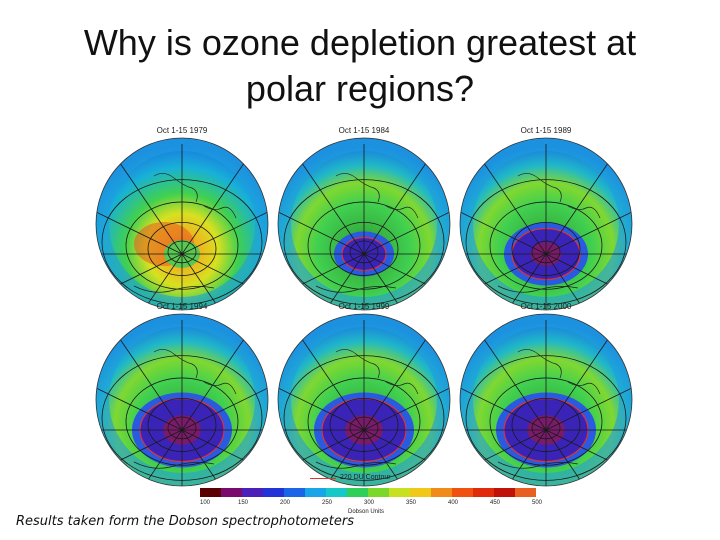  I want to click on globe-1984, so click(364, 224).